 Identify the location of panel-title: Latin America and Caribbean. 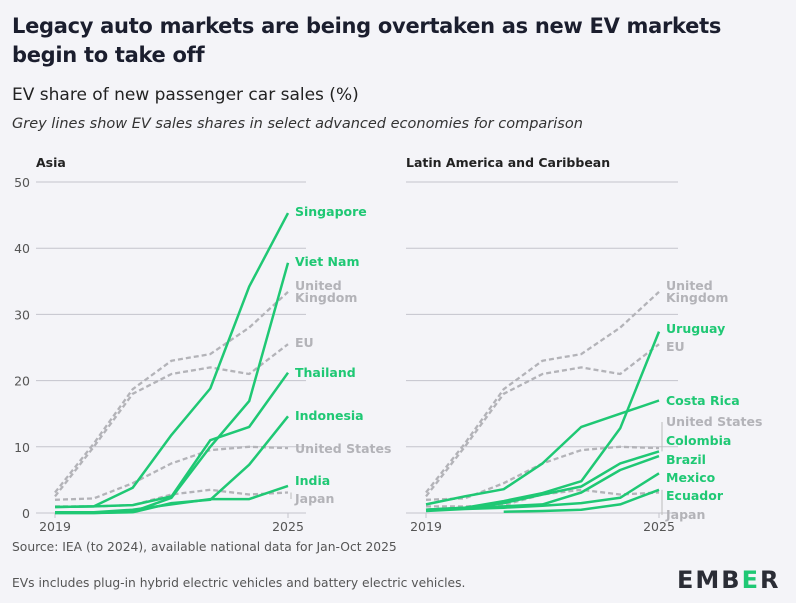
(508, 162).